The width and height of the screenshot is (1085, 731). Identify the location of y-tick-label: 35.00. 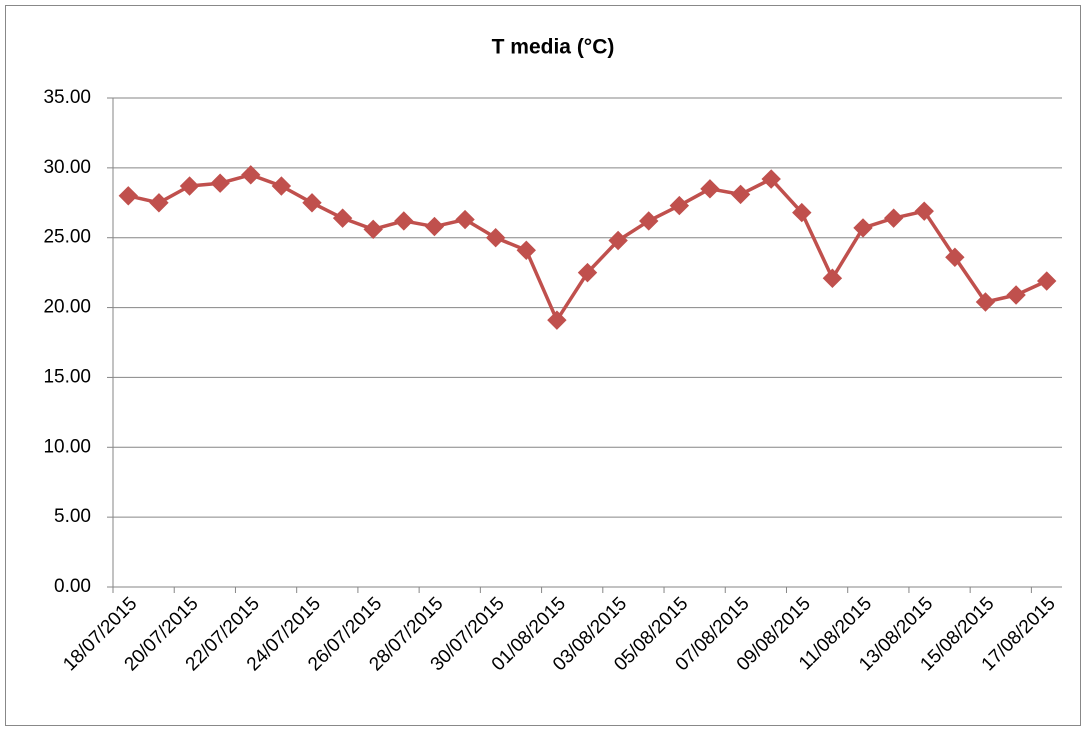
(67, 97).